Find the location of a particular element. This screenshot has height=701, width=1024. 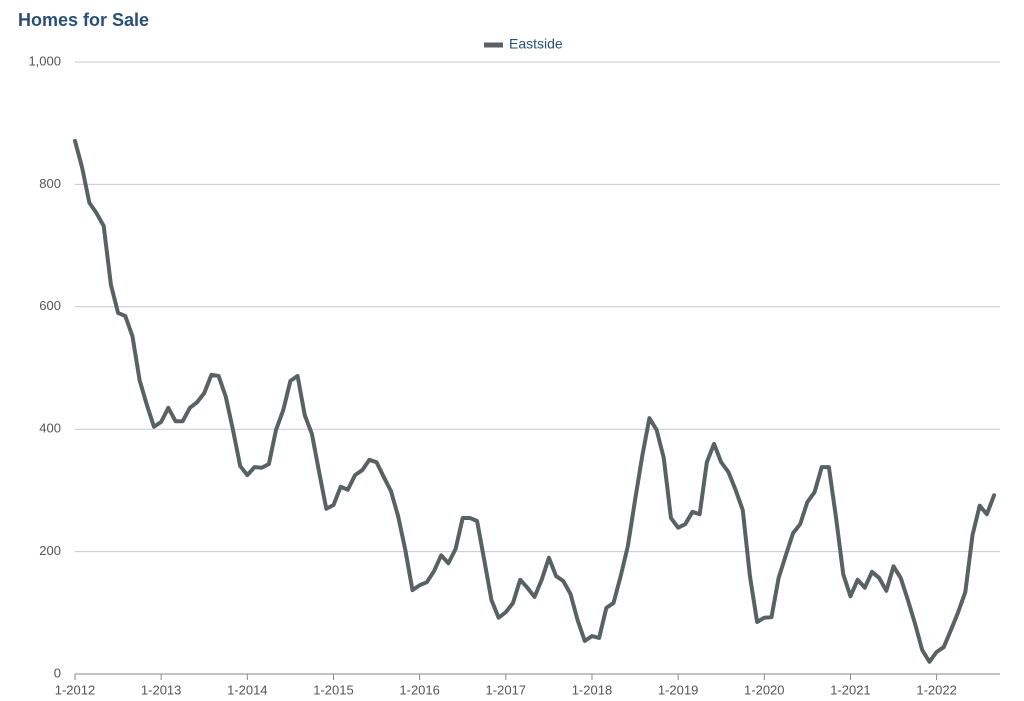

y-tick-label: 800 is located at coordinates (50, 183).